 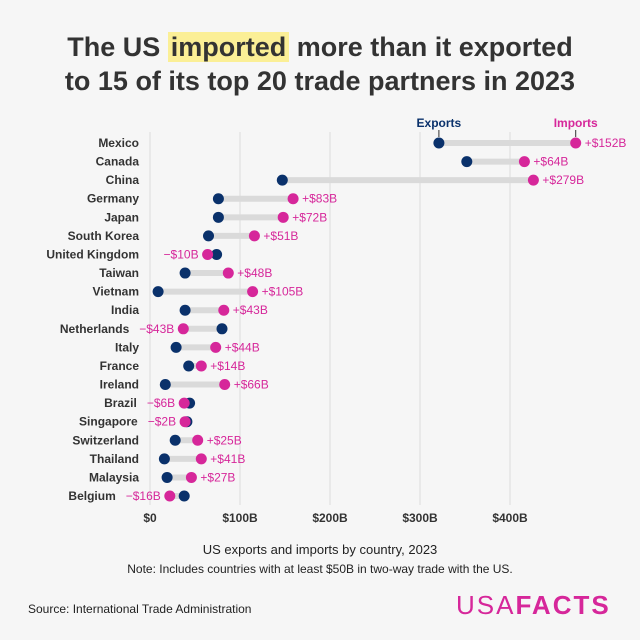 What do you see at coordinates (116, 292) in the screenshot?
I see `category-label: Vietnam` at bounding box center [116, 292].